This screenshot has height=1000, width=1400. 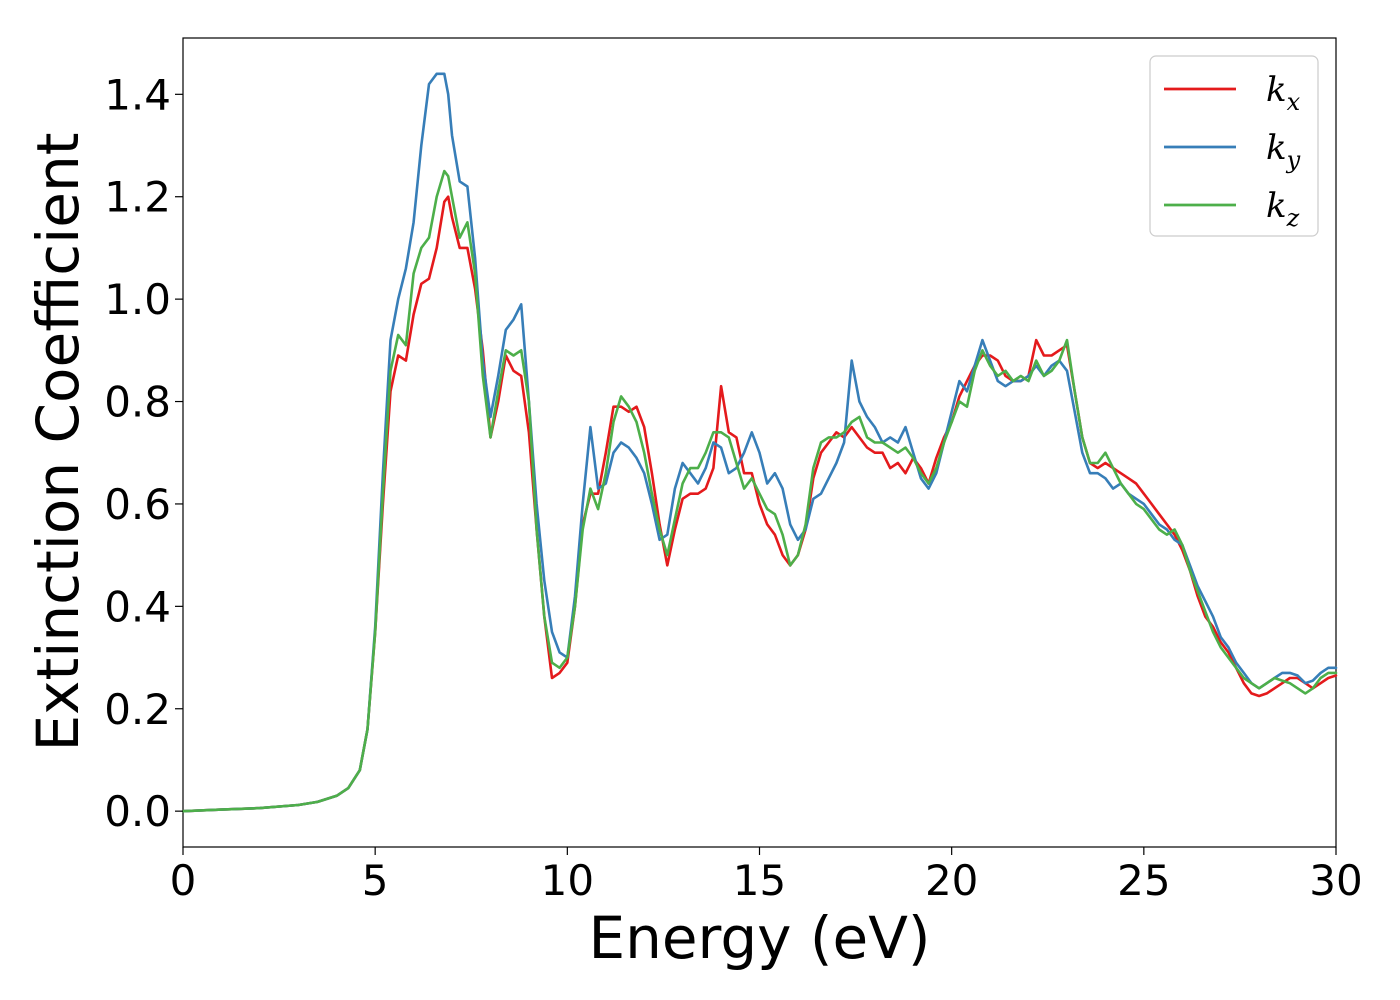 I want to click on legend-label-z: kz, so click(x=1283, y=209).